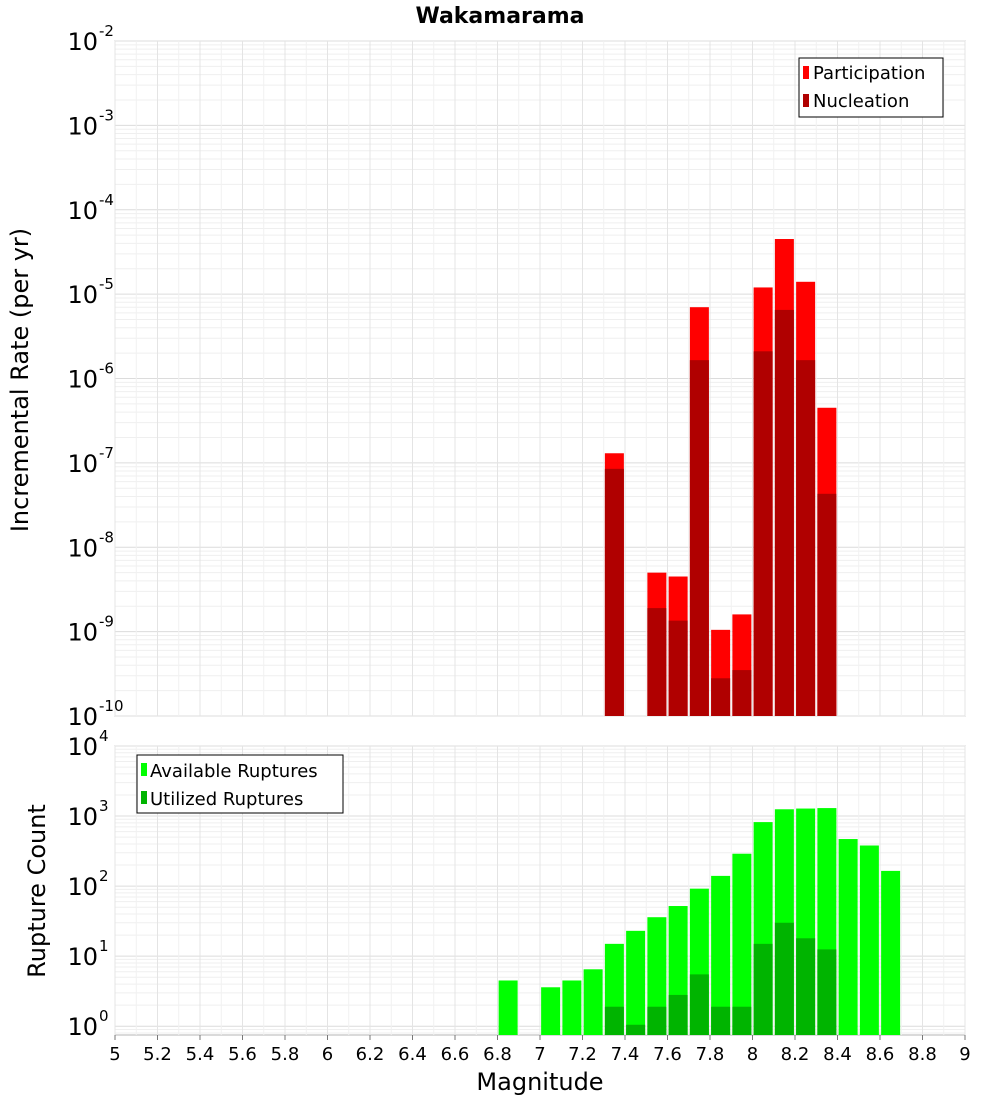 Image resolution: width=1000 pixels, height=1100 pixels. Describe the element at coordinates (111, 706) in the screenshot. I see `svg-text: -10` at that location.